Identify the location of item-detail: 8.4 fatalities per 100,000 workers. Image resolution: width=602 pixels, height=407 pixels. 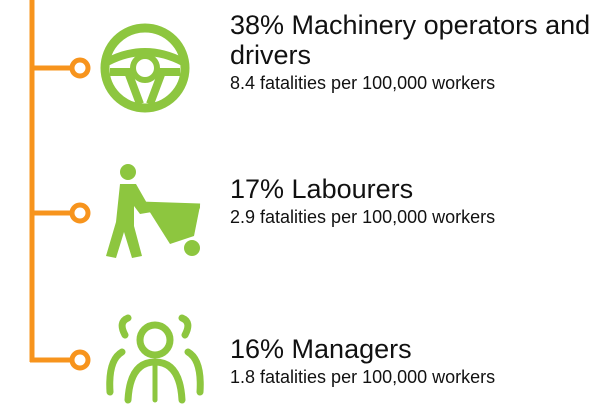
(363, 83).